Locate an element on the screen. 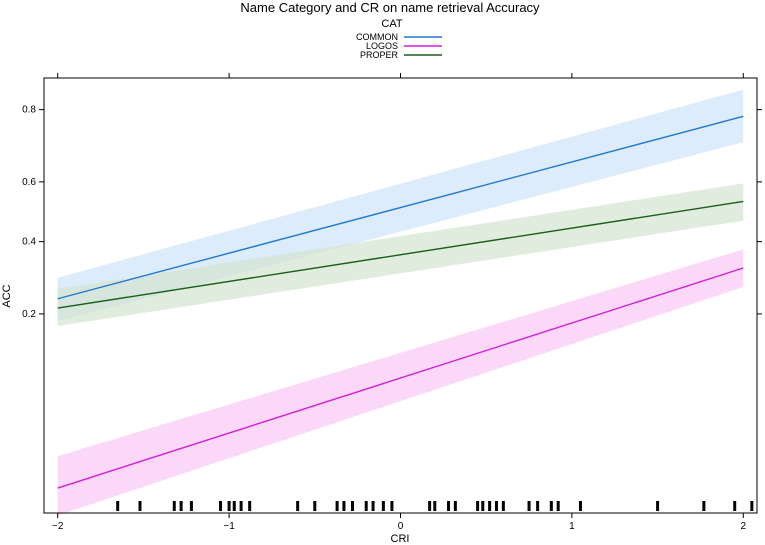 The height and width of the screenshot is (545, 765). y-tick-label: 0.6 is located at coordinates (29, 182).